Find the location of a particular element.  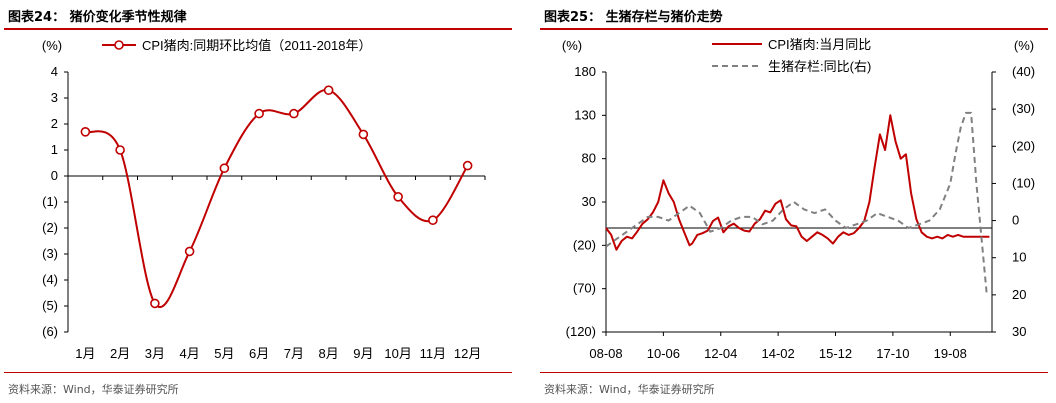

x-tick-label: 08-08 is located at coordinates (605, 353).